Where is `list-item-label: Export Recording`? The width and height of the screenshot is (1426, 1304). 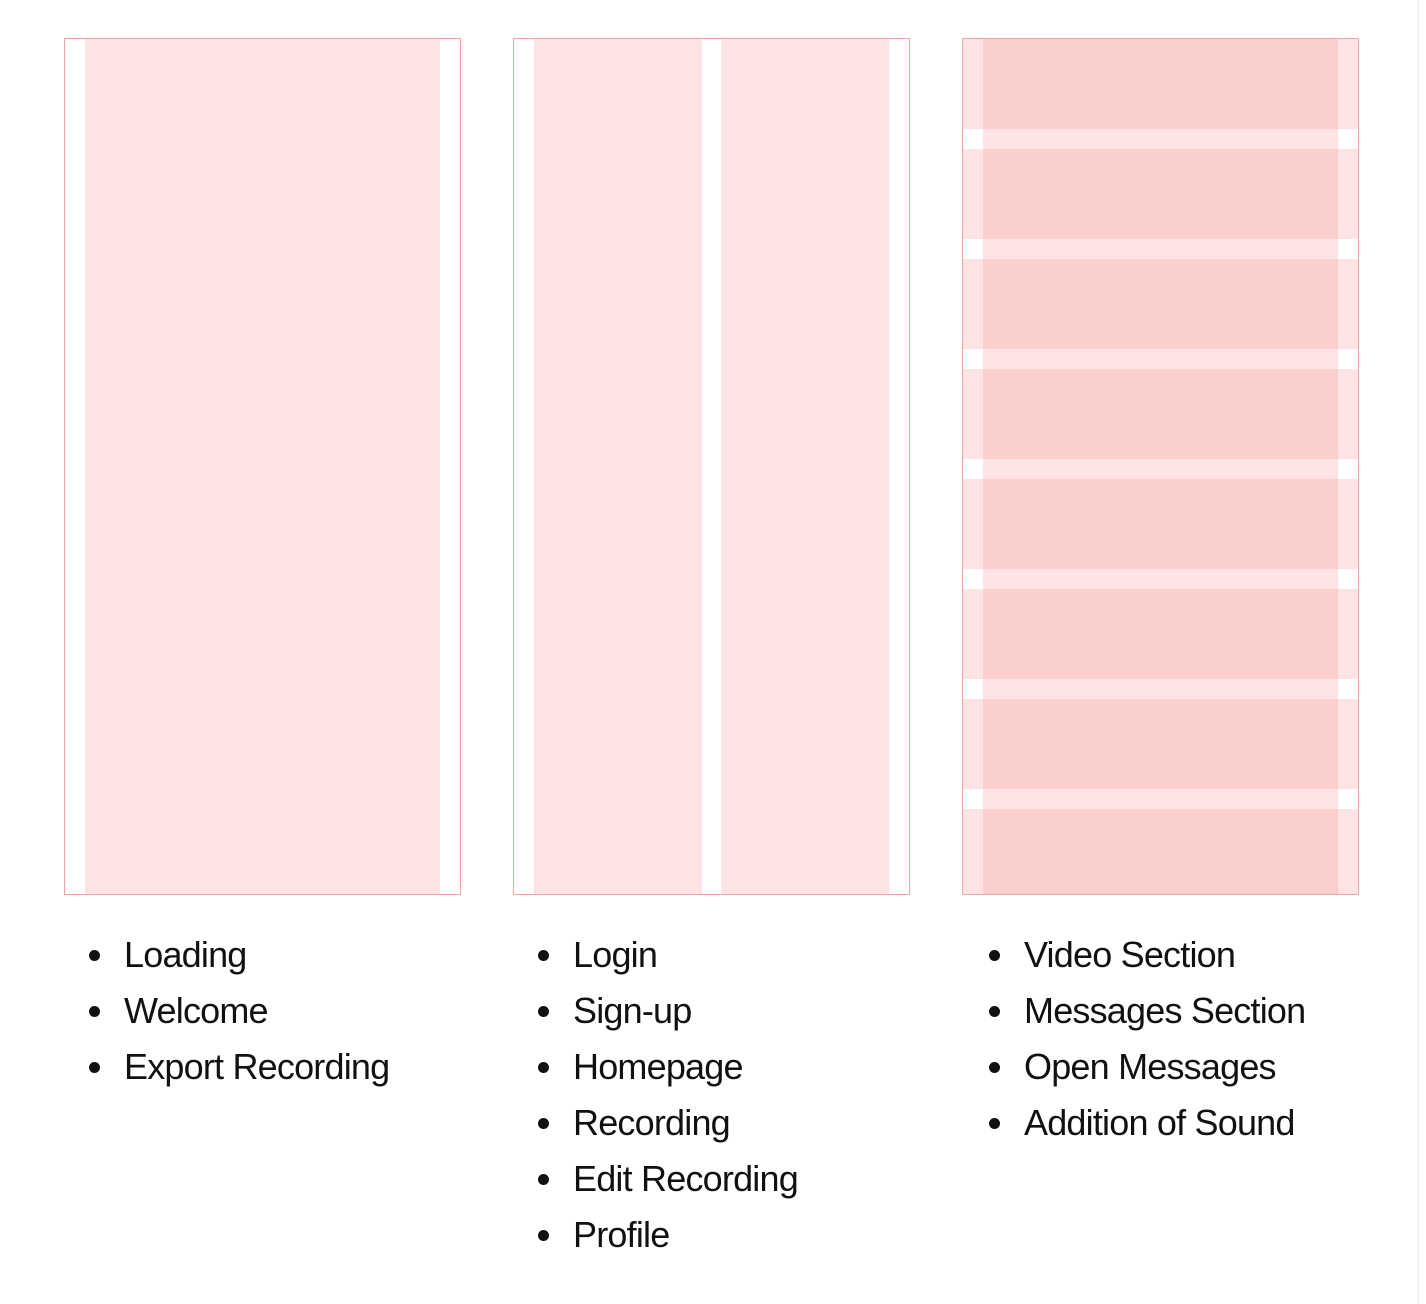
list-item-label: Export Recording is located at coordinates (257, 1066).